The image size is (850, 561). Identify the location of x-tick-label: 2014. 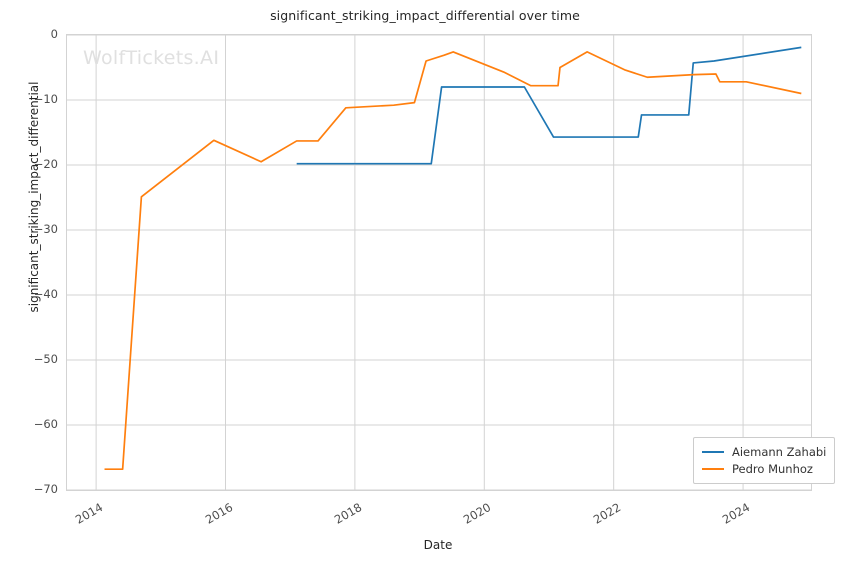
(89, 513).